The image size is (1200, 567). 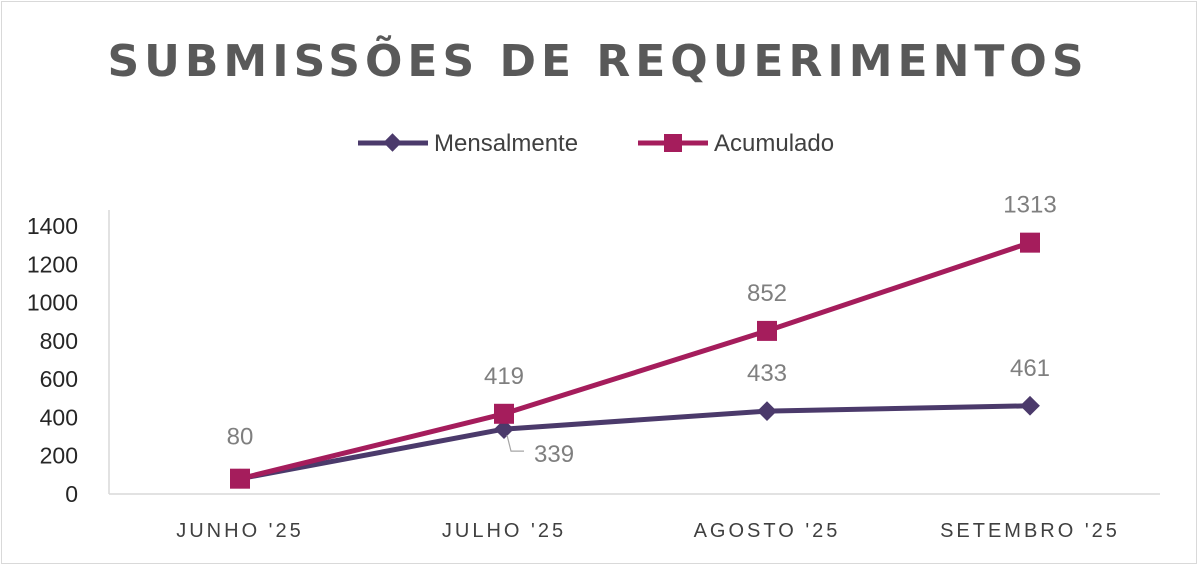 I want to click on chart-title: SUBMISSÕES DE REQUERIMENTOS, so click(x=597, y=60).